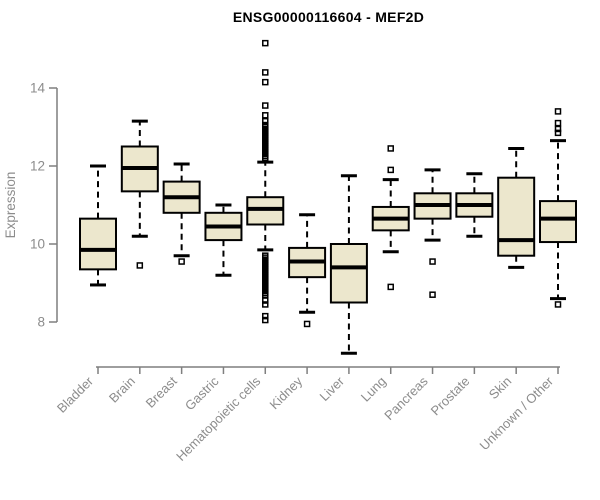  Describe the element at coordinates (10, 205) in the screenshot. I see `y-axis-label: Expression` at that location.